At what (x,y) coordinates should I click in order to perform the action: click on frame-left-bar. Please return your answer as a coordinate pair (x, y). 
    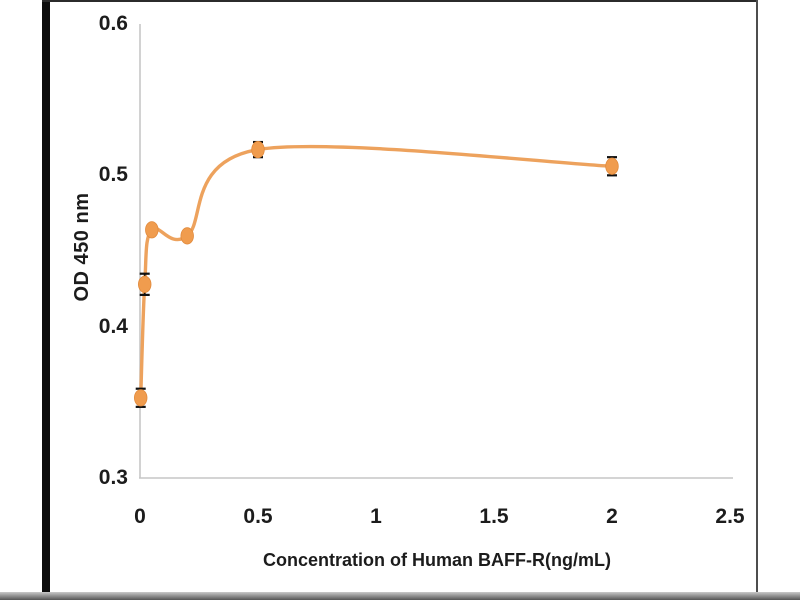
    Looking at the image, I should click on (46, 298).